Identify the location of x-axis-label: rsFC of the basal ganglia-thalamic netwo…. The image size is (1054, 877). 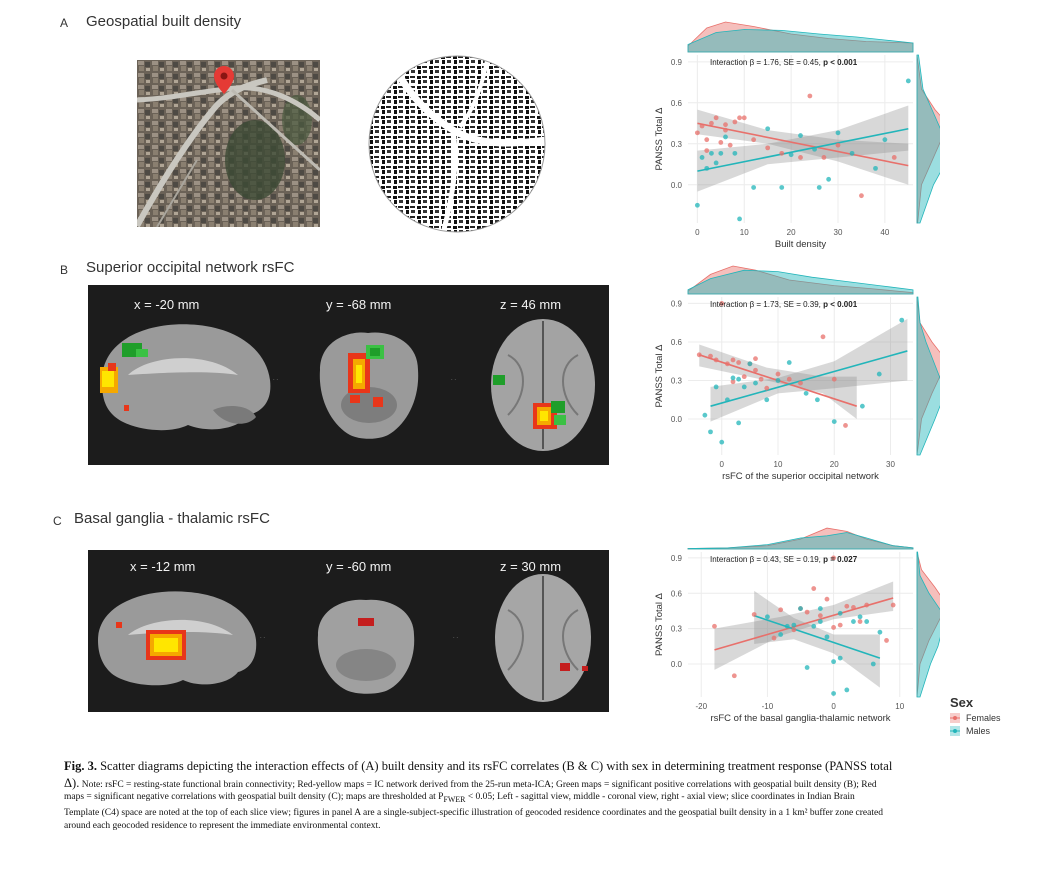
(800, 718).